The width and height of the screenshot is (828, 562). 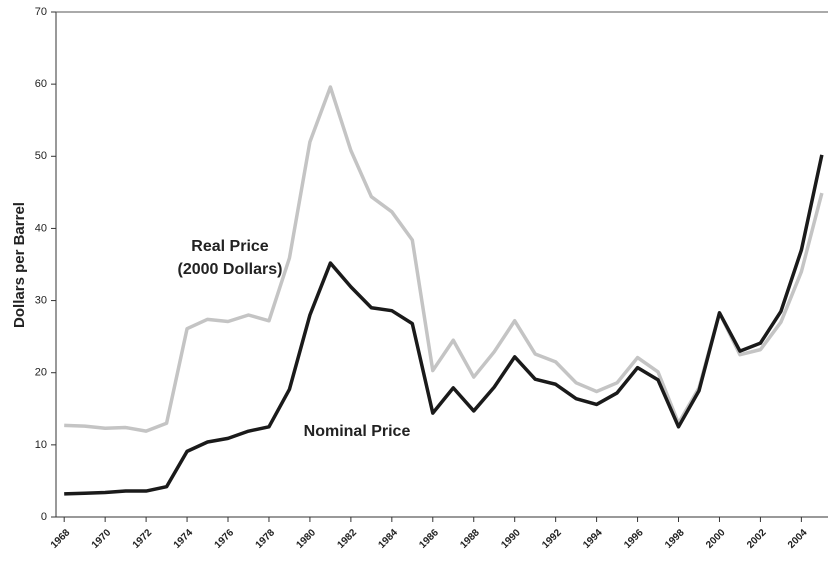 I want to click on x-tick-label: 1978, so click(x=266, y=539).